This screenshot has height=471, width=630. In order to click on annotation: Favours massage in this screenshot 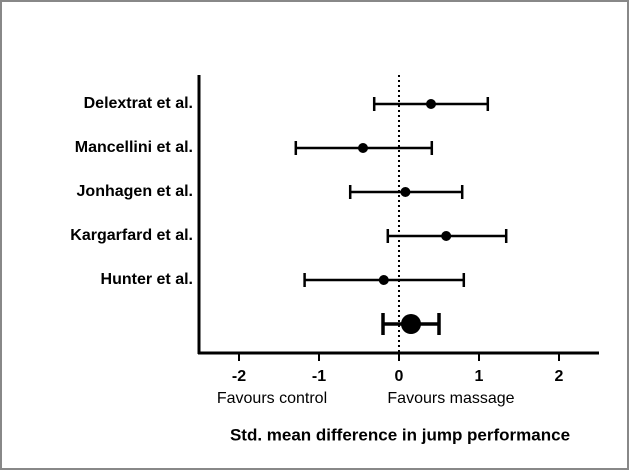, I will do `click(450, 398)`.